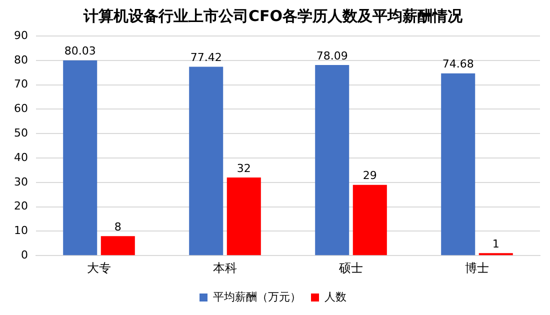 The width and height of the screenshot is (550, 315). What do you see at coordinates (21, 206) in the screenshot?
I see `y-tick-label: 20` at bounding box center [21, 206].